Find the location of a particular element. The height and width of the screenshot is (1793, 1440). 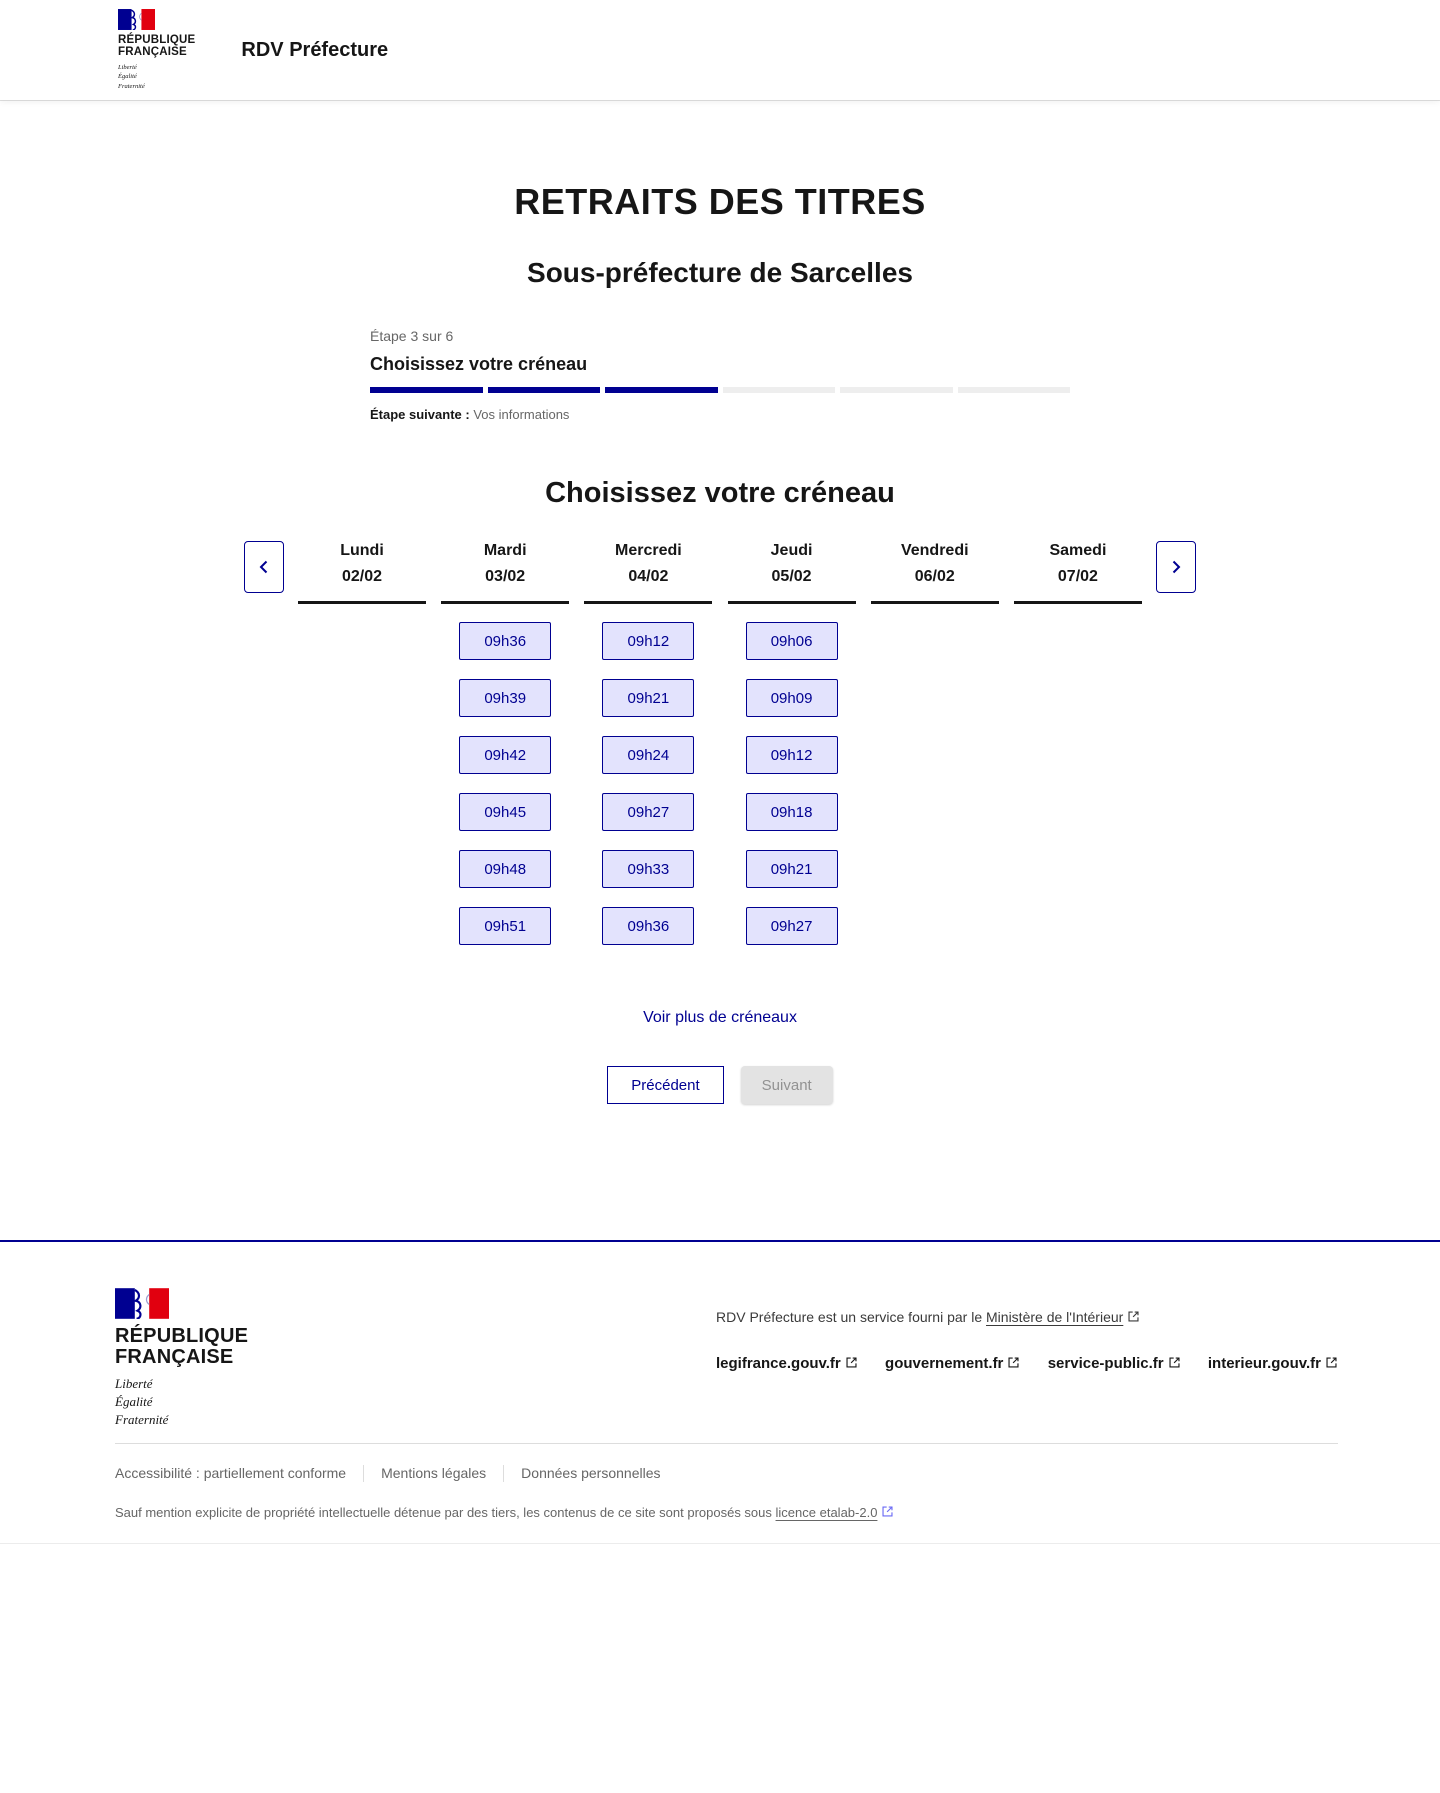

service-public-link: service-public.fr is located at coordinates (1114, 1364).